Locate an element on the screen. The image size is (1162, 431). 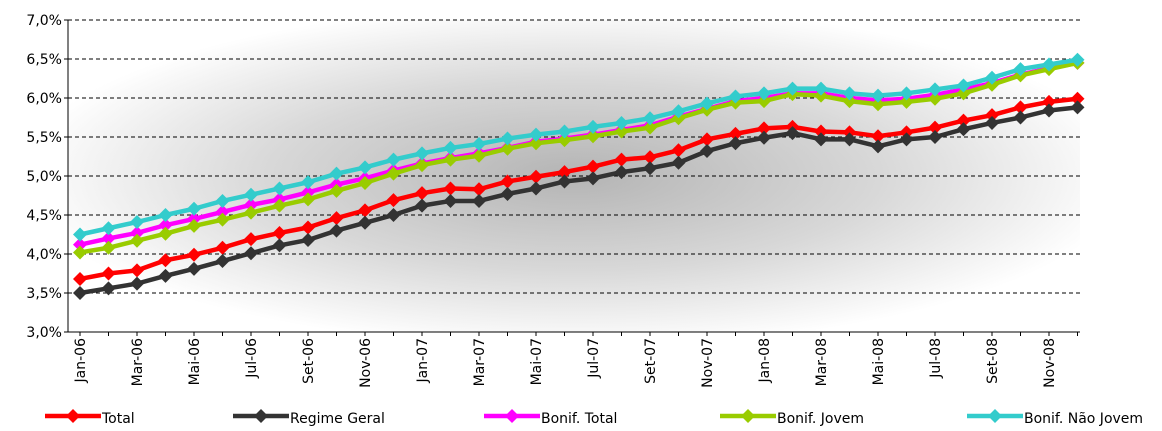
x-tick-label: Mar-08 is located at coordinates (822, 362).